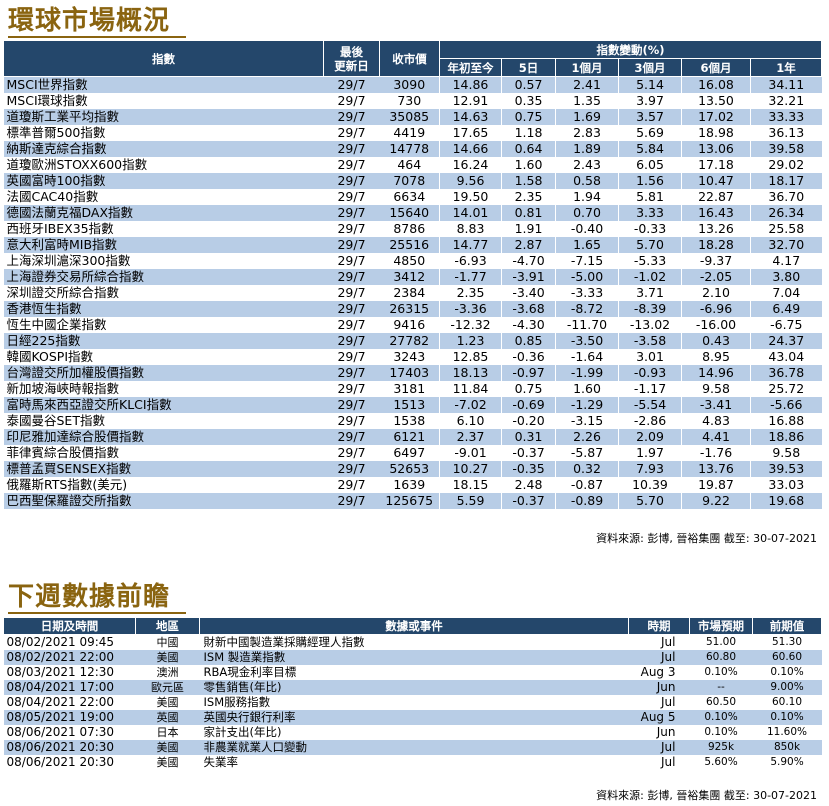 Image resolution: width=829 pixels, height=806 pixels. Describe the element at coordinates (470, 133) in the screenshot. I see `cell-ytd: 17.65` at that location.